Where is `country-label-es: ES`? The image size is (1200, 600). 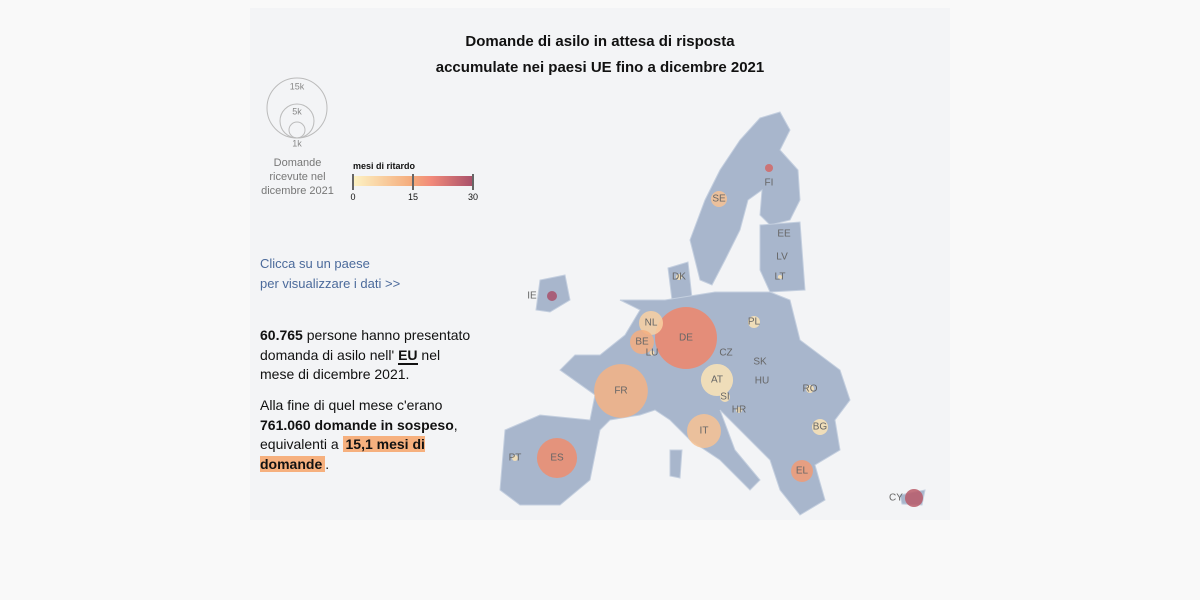 country-label-es: ES is located at coordinates (557, 458).